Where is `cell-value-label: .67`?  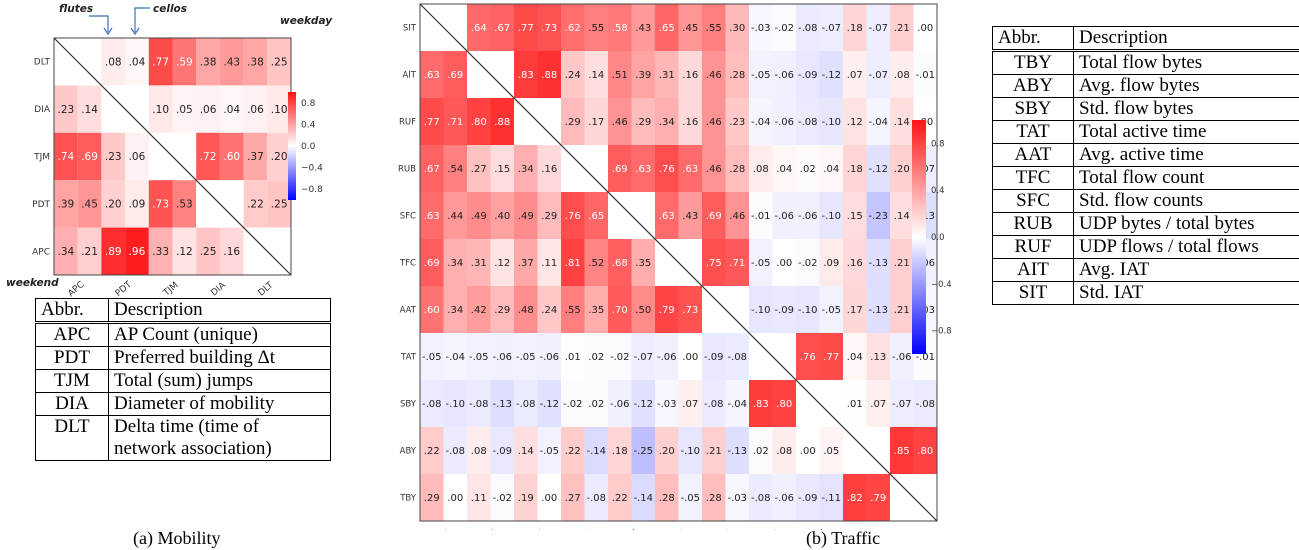 cell-value-label: .67 is located at coordinates (432, 169).